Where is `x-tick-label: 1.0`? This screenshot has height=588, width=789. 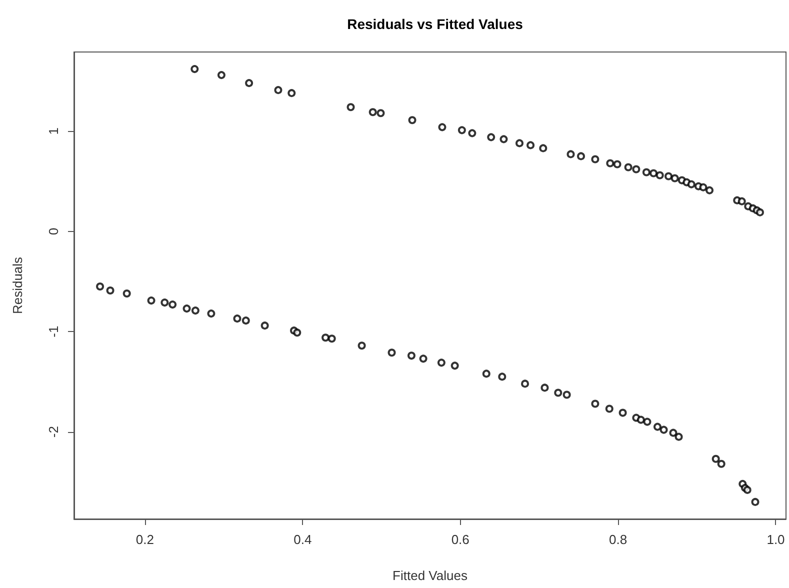
x-tick-label: 1.0 is located at coordinates (775, 539).